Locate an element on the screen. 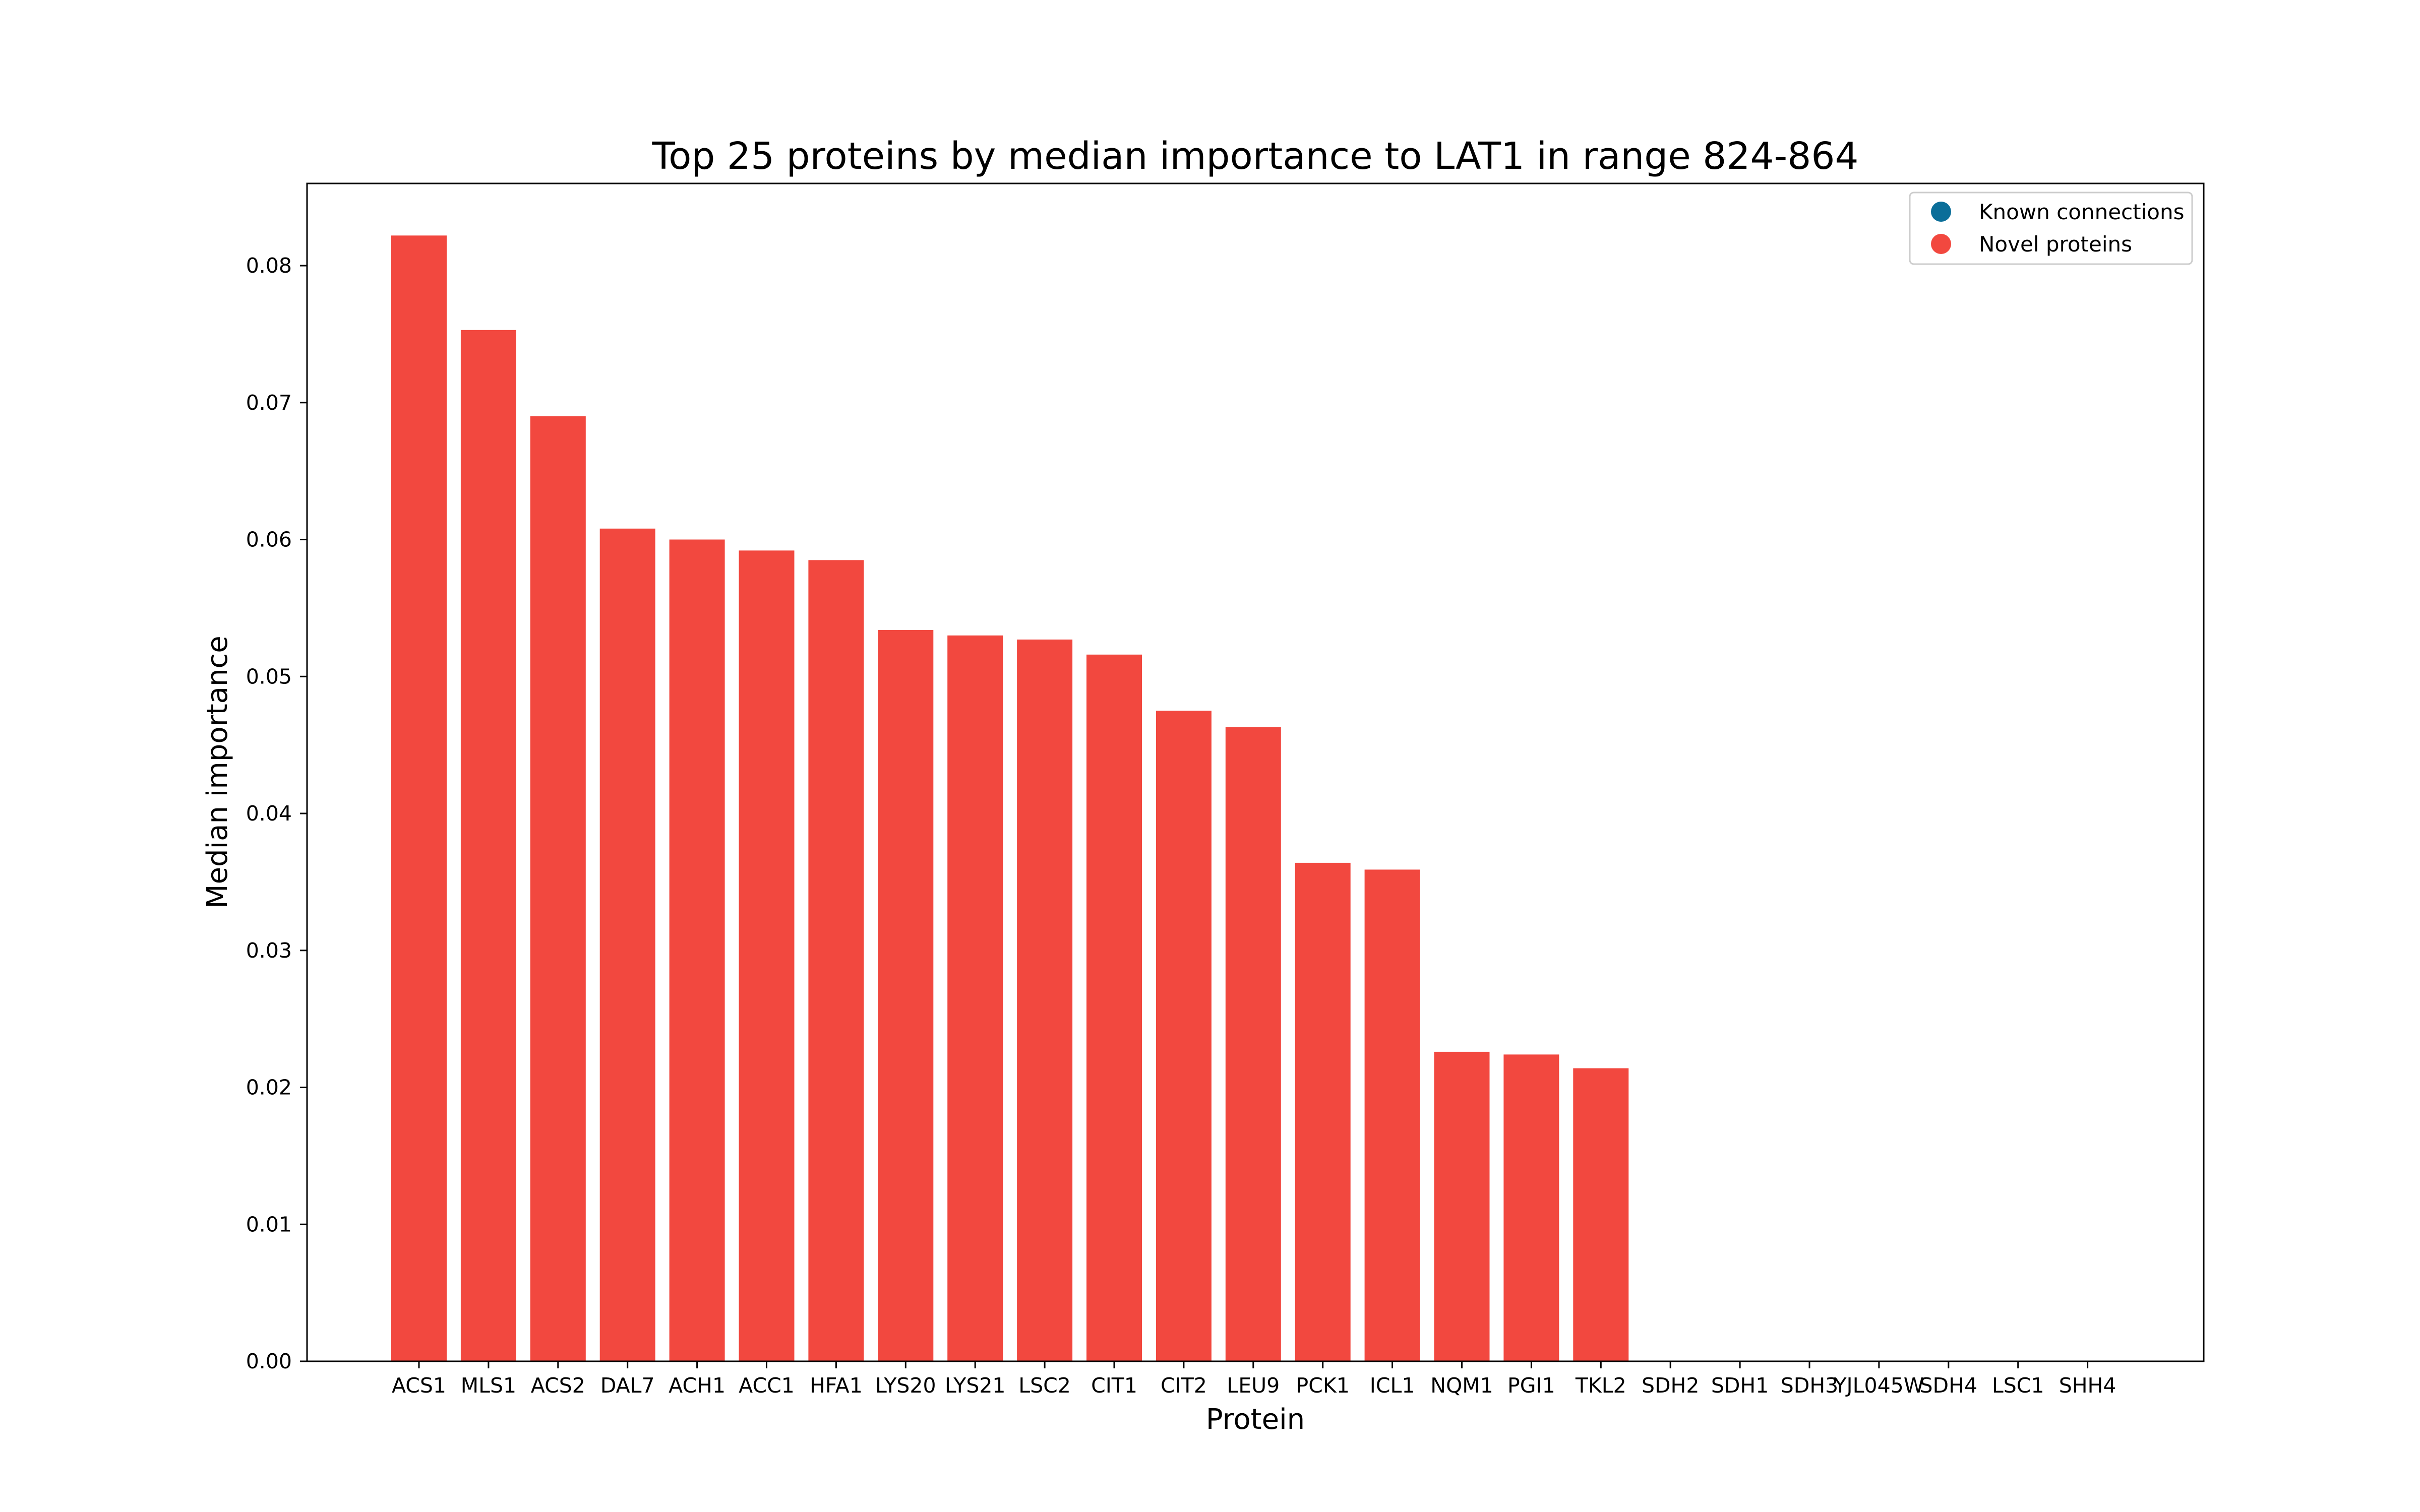  x-tick-label: ACC1 is located at coordinates (767, 1385).